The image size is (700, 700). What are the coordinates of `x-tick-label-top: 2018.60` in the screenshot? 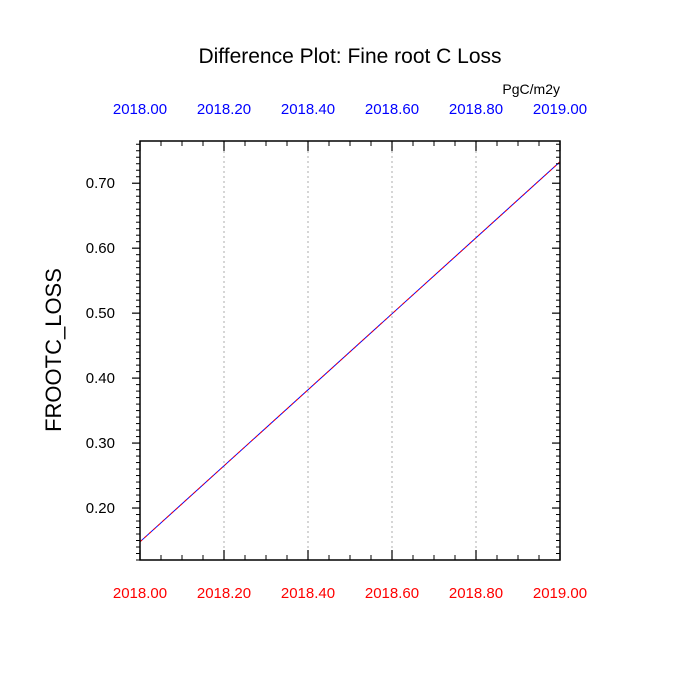 It's located at (392, 109).